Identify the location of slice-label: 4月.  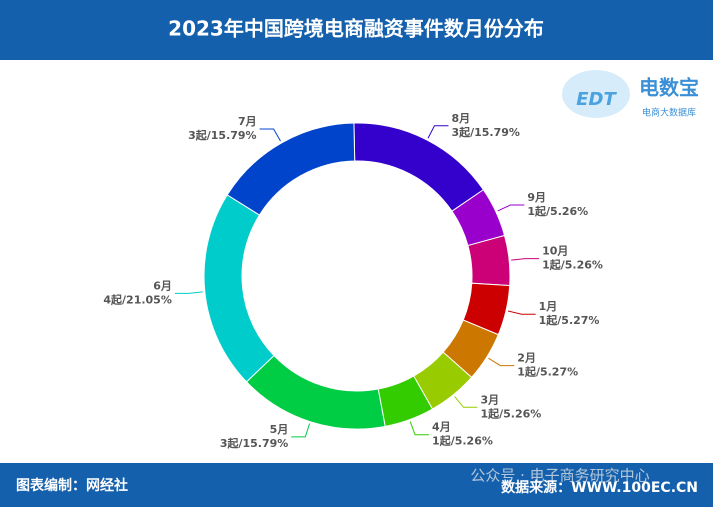
(441, 427).